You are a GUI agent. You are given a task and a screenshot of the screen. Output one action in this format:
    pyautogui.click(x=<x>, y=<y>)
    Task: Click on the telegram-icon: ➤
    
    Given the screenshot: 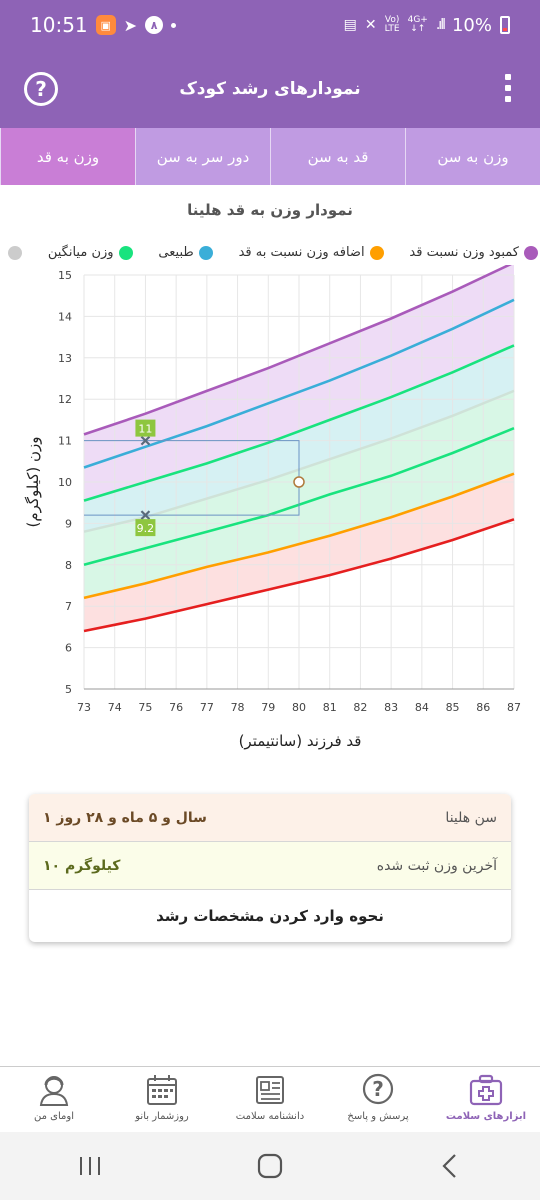 What is the action you would take?
    pyautogui.click(x=130, y=25)
    